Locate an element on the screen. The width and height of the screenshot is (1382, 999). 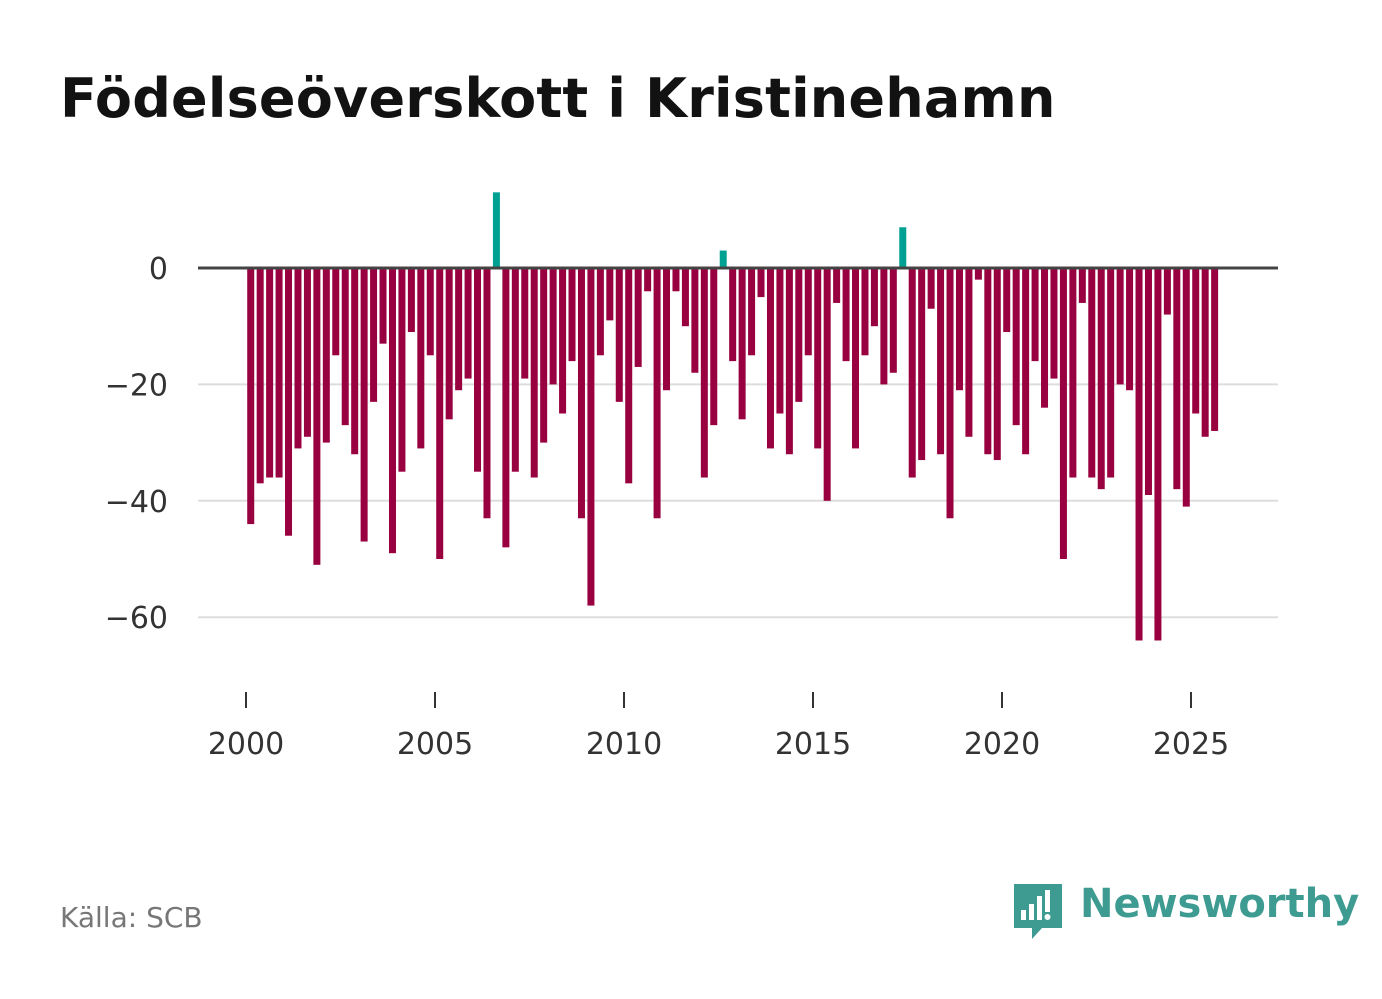
x-tick-label: 2025 is located at coordinates (1191, 744).